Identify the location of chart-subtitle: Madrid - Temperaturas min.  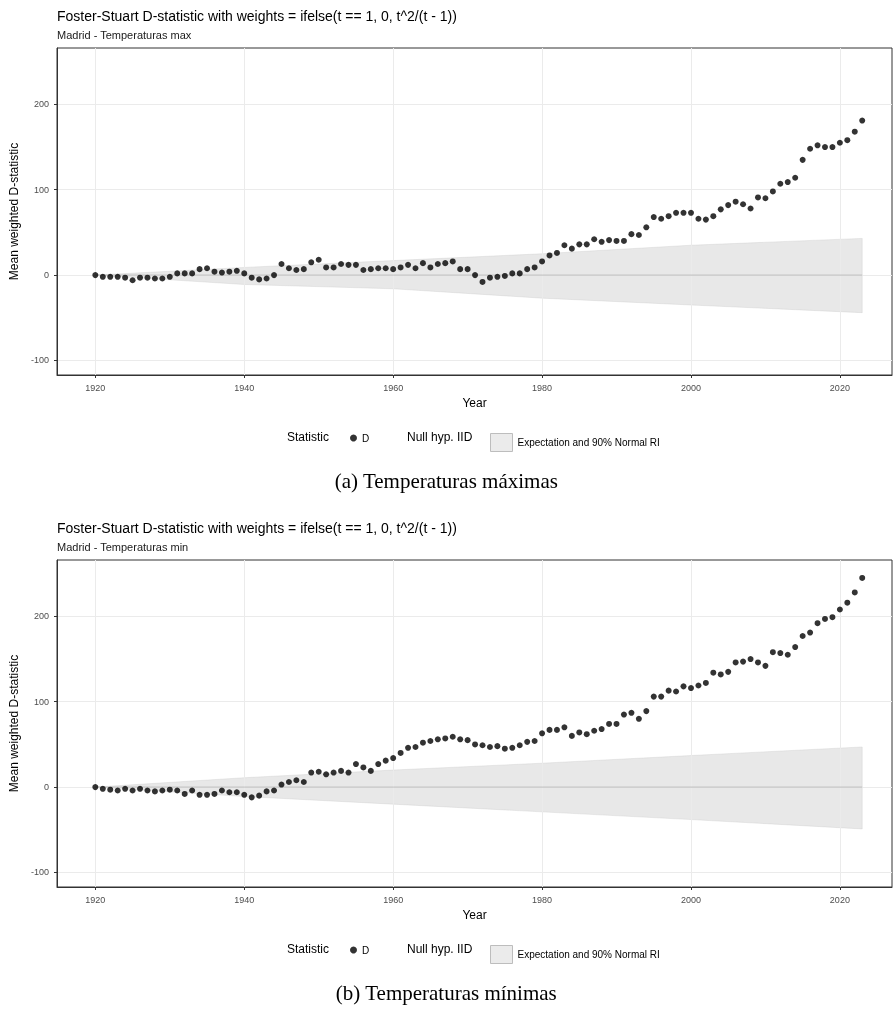
(123, 546).